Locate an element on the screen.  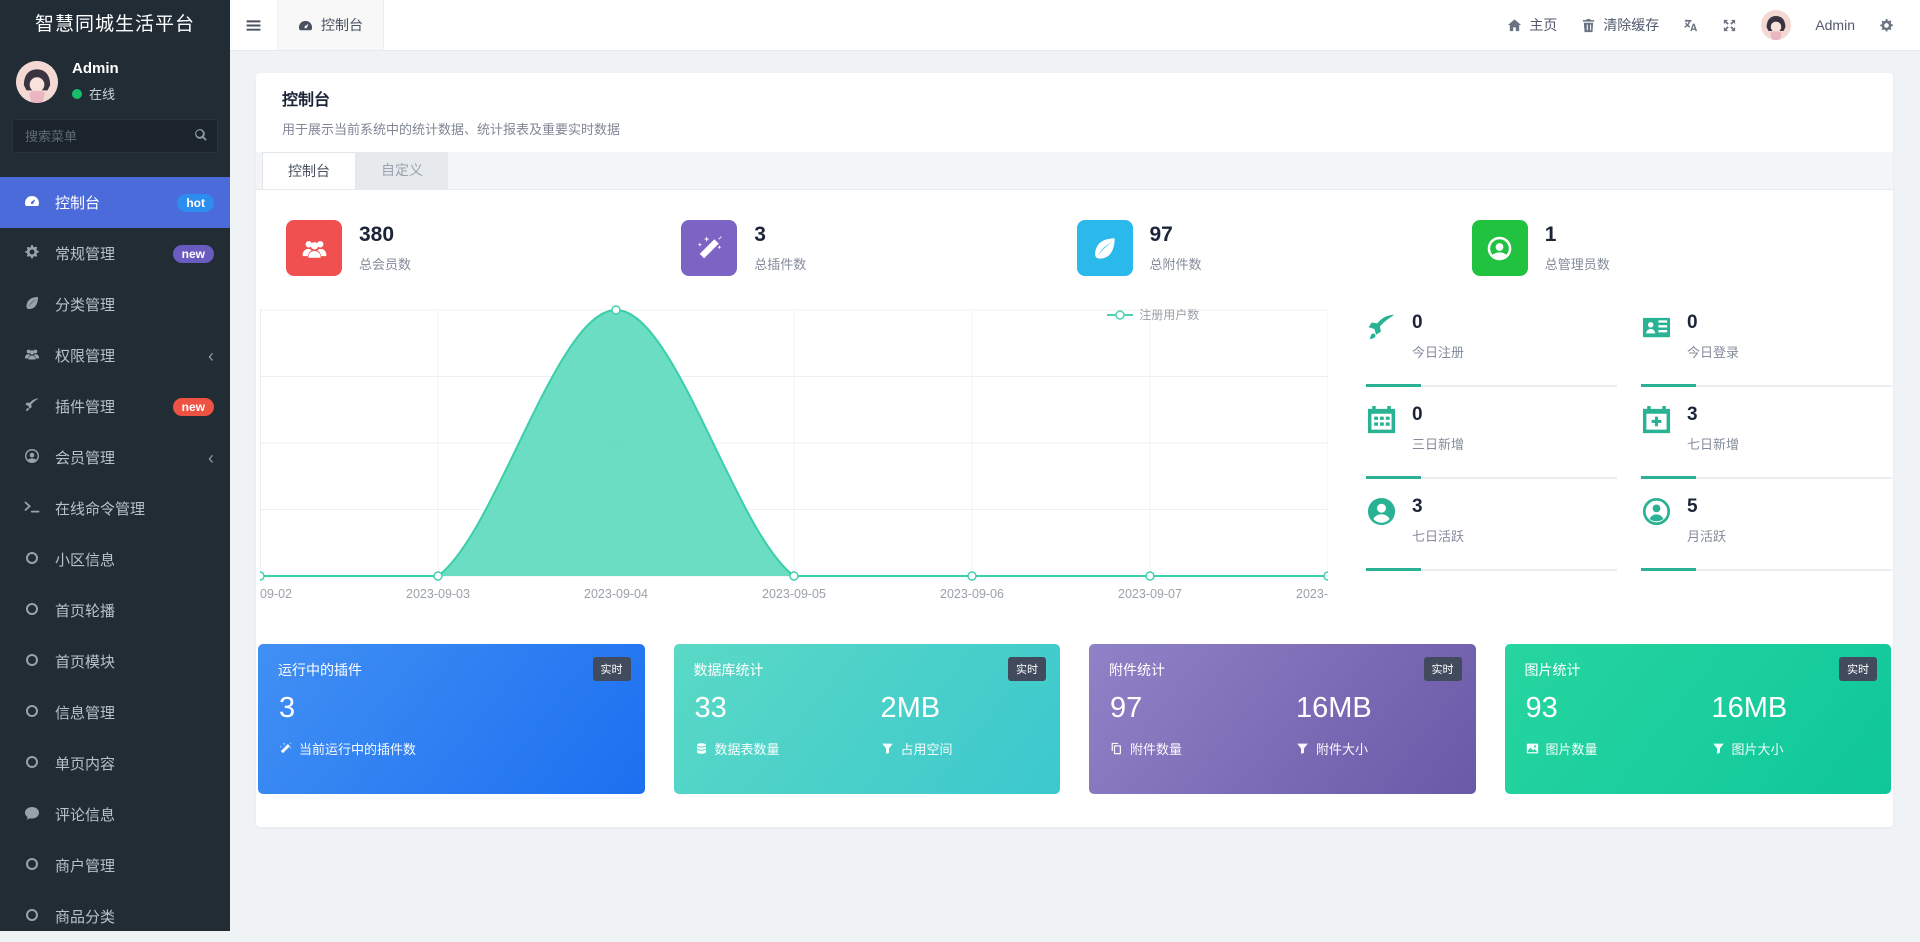
fullscreen-icon is located at coordinates (1729, 25).